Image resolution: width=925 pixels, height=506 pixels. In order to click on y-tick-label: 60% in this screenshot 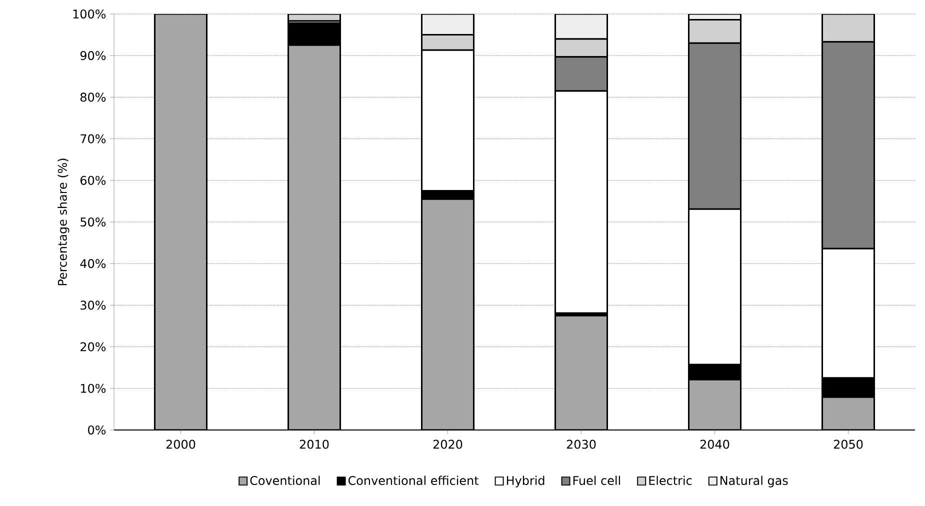, I will do `click(93, 180)`.